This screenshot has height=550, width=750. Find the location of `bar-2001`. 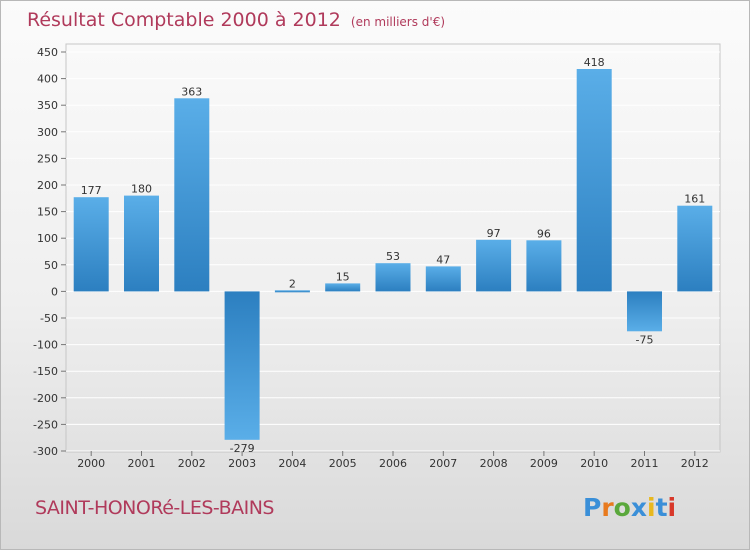

bar-2001 is located at coordinates (141, 243).